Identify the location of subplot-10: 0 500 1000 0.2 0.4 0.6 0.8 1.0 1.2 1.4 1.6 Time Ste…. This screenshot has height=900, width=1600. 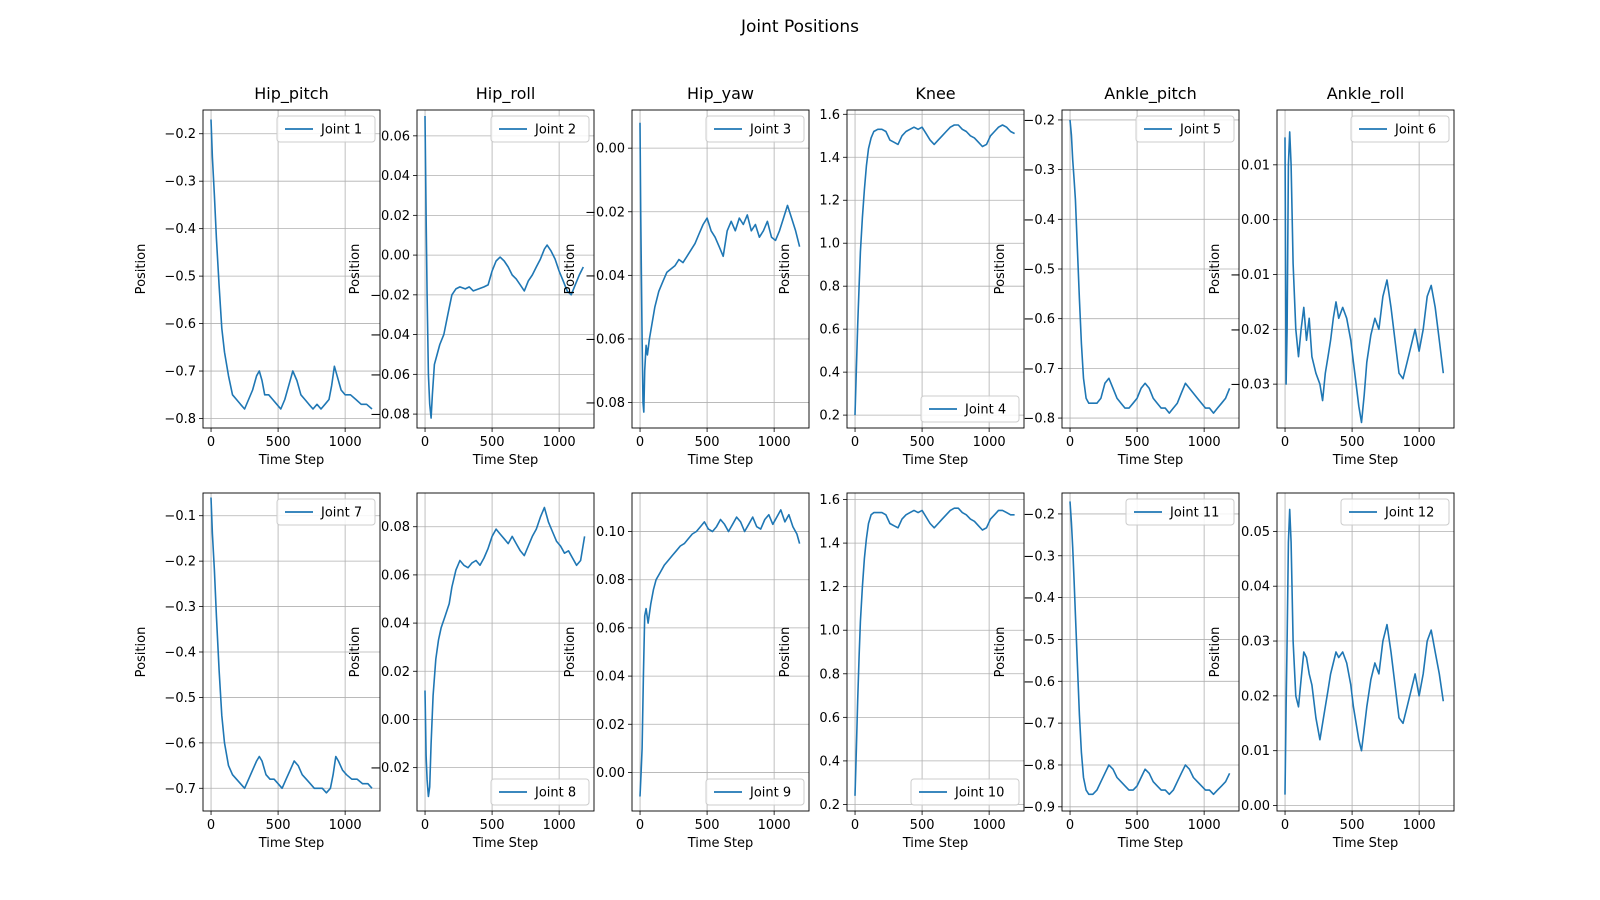
(901, 671).